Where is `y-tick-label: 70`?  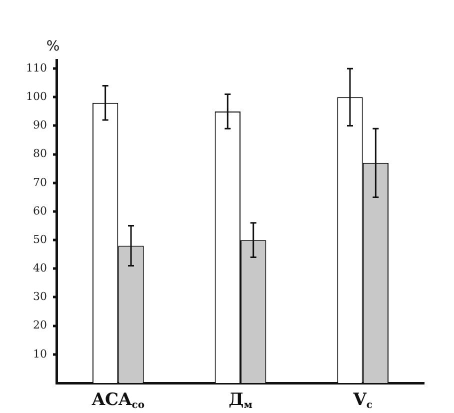 y-tick-label: 70 is located at coordinates (39, 182).